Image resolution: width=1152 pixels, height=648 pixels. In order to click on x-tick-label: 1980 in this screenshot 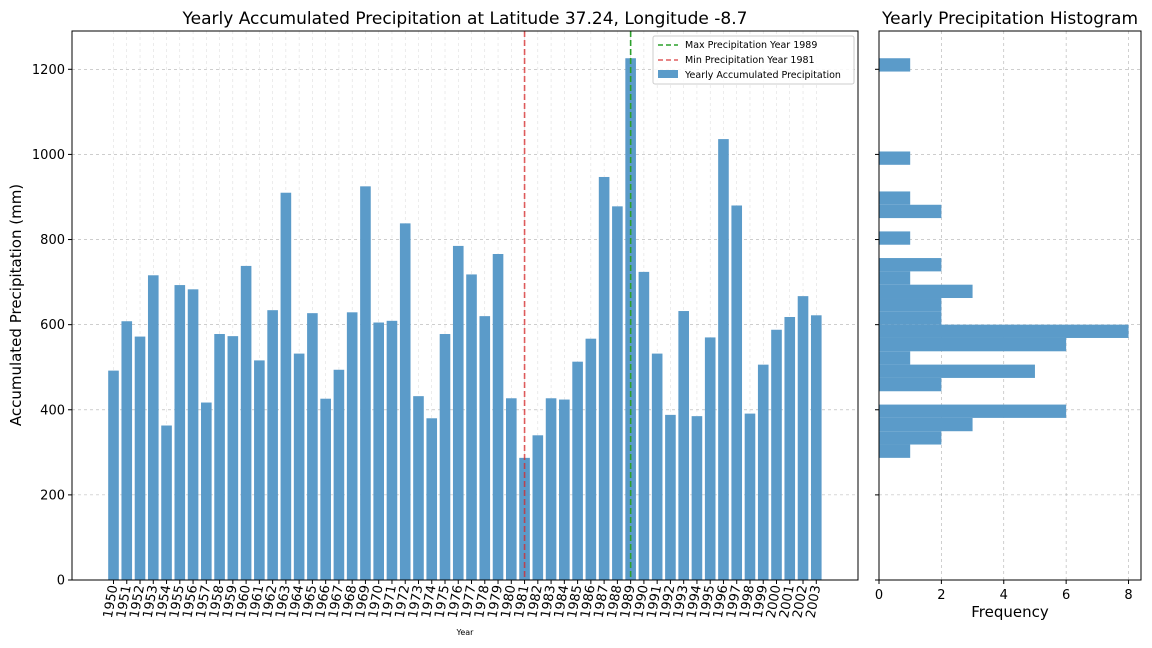, I will do `click(509, 601)`.